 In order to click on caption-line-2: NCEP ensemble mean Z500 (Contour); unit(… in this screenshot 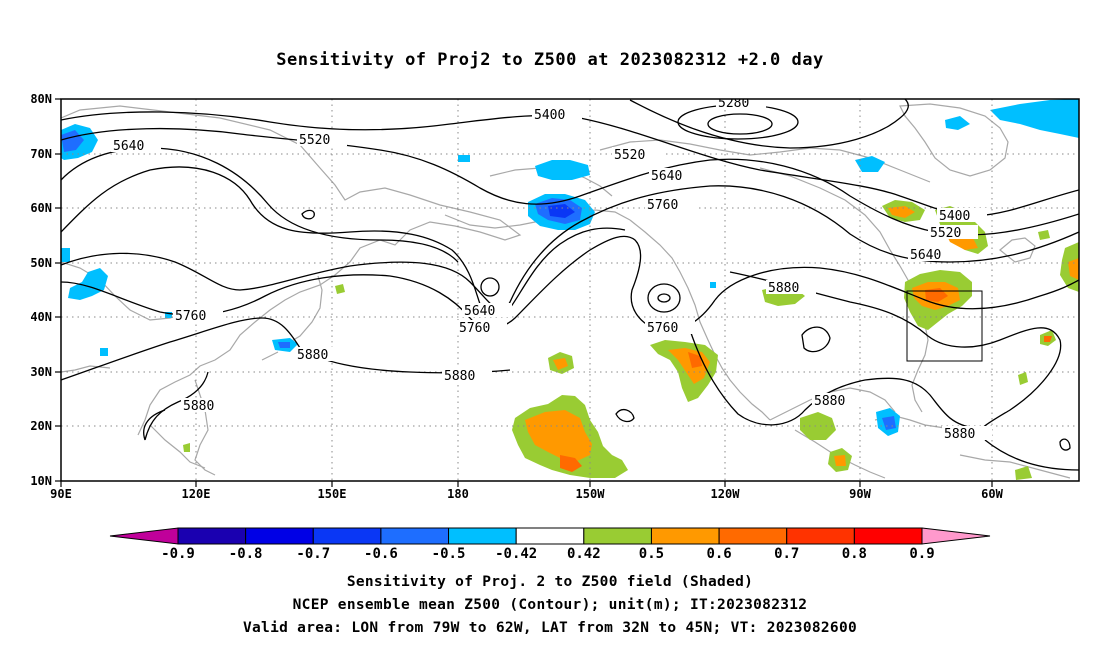, I will do `click(550, 605)`.